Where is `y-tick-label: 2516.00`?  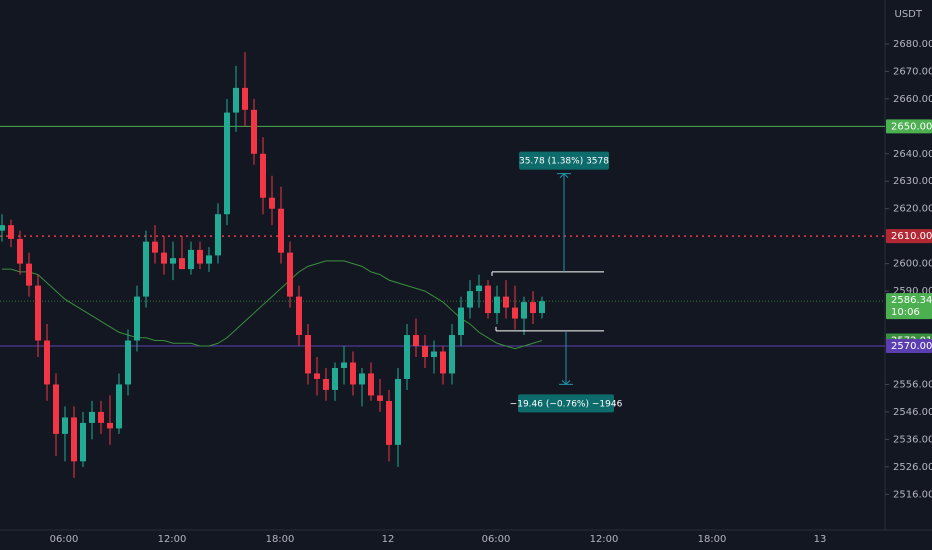 y-tick-label: 2516.00 is located at coordinates (912, 494).